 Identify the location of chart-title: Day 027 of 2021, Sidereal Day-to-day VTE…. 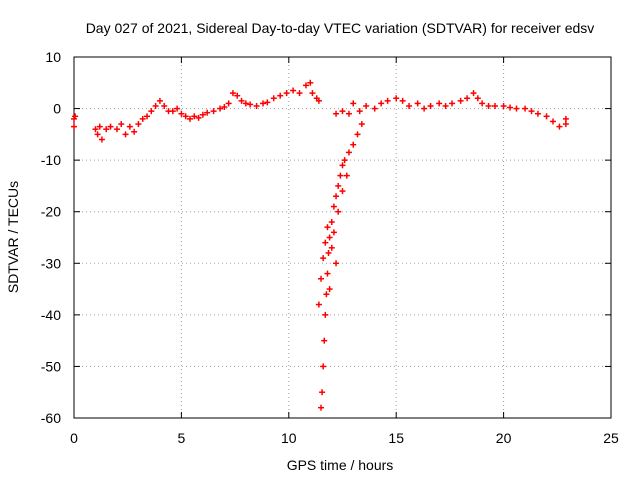
(340, 28).